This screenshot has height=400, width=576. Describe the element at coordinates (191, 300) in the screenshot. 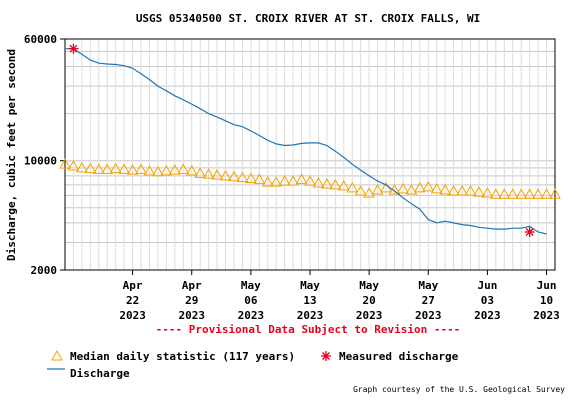

I see `x-tick-label: 29` at that location.